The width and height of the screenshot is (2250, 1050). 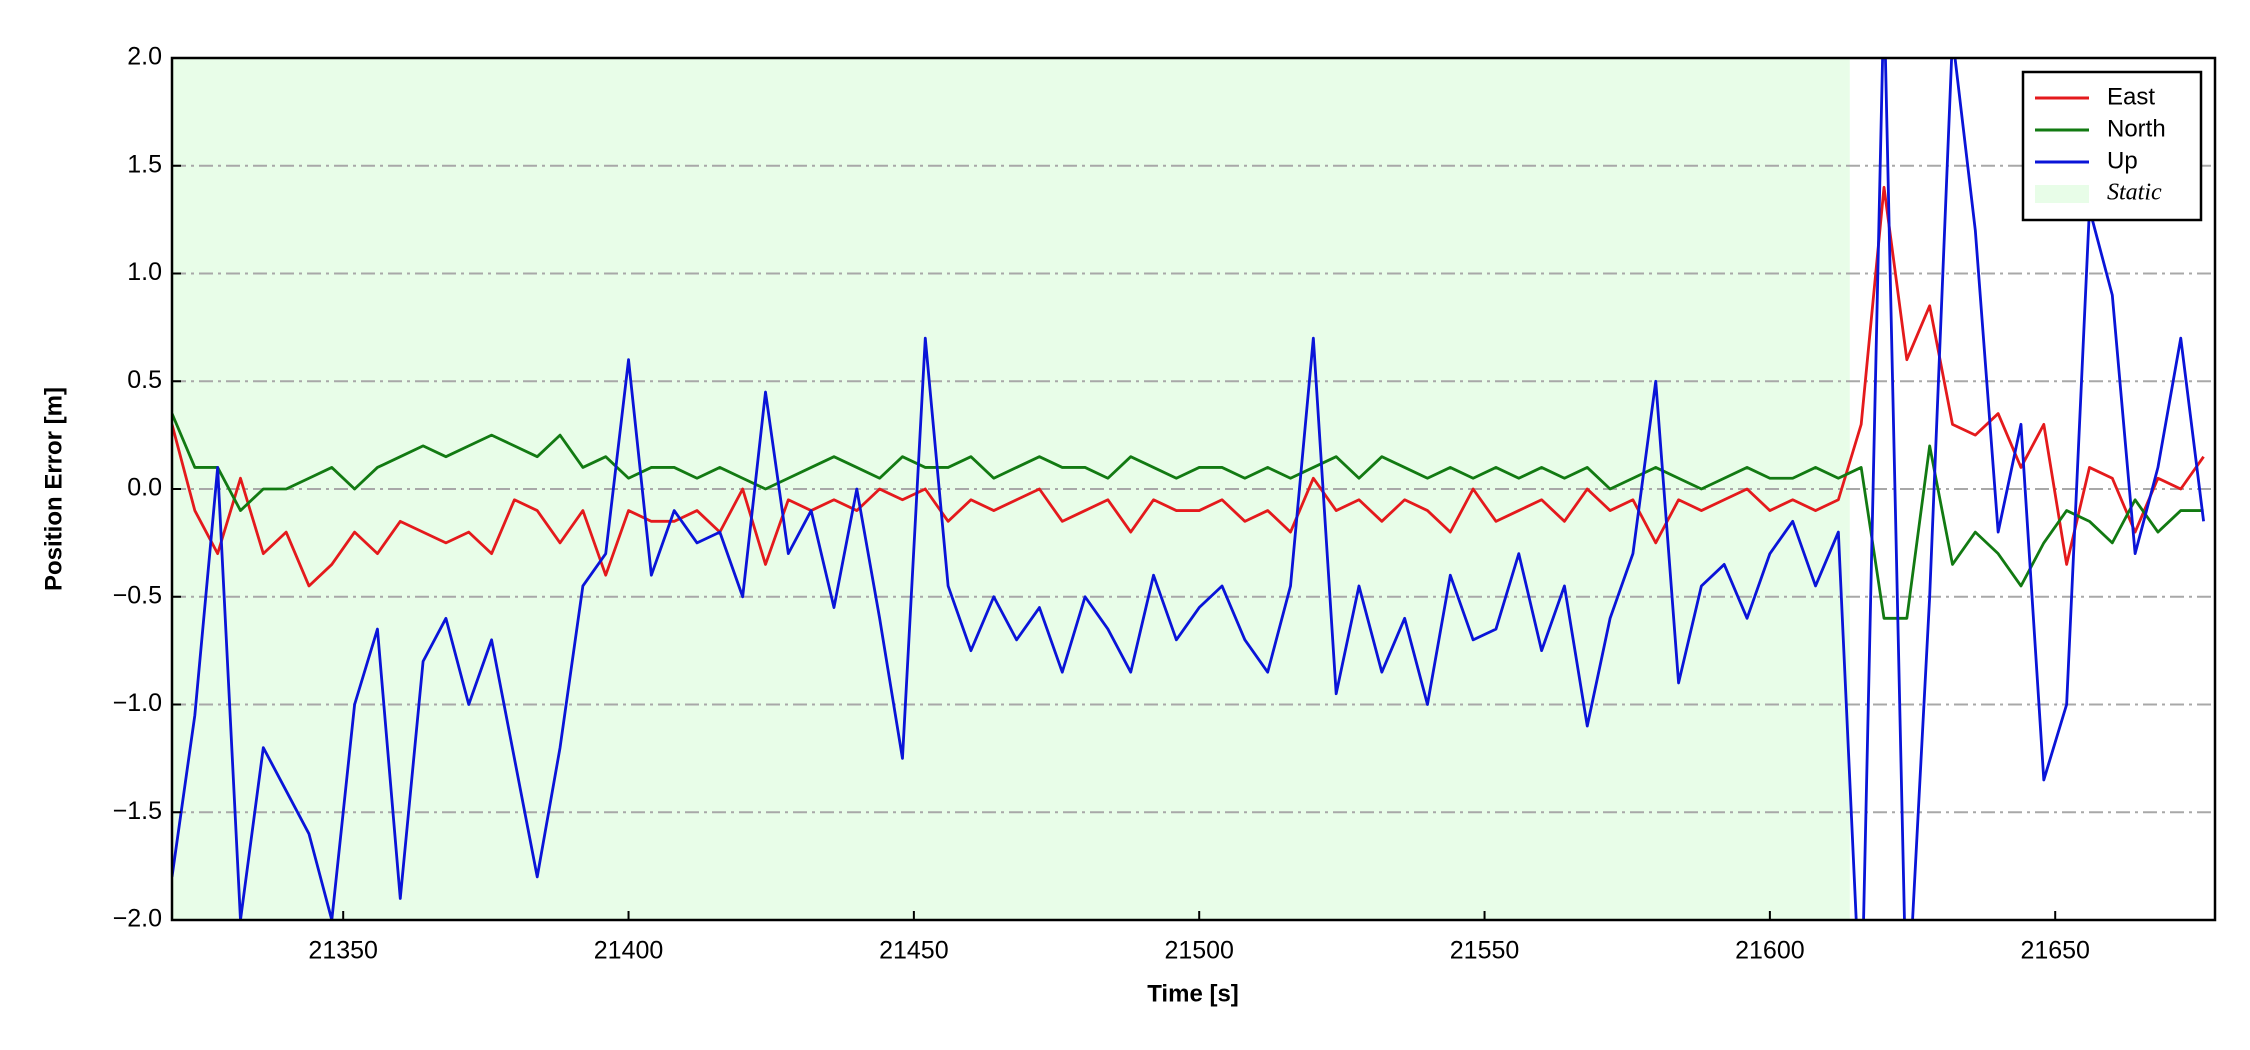 I want to click on y-tick-label: 2.0, so click(x=144, y=57).